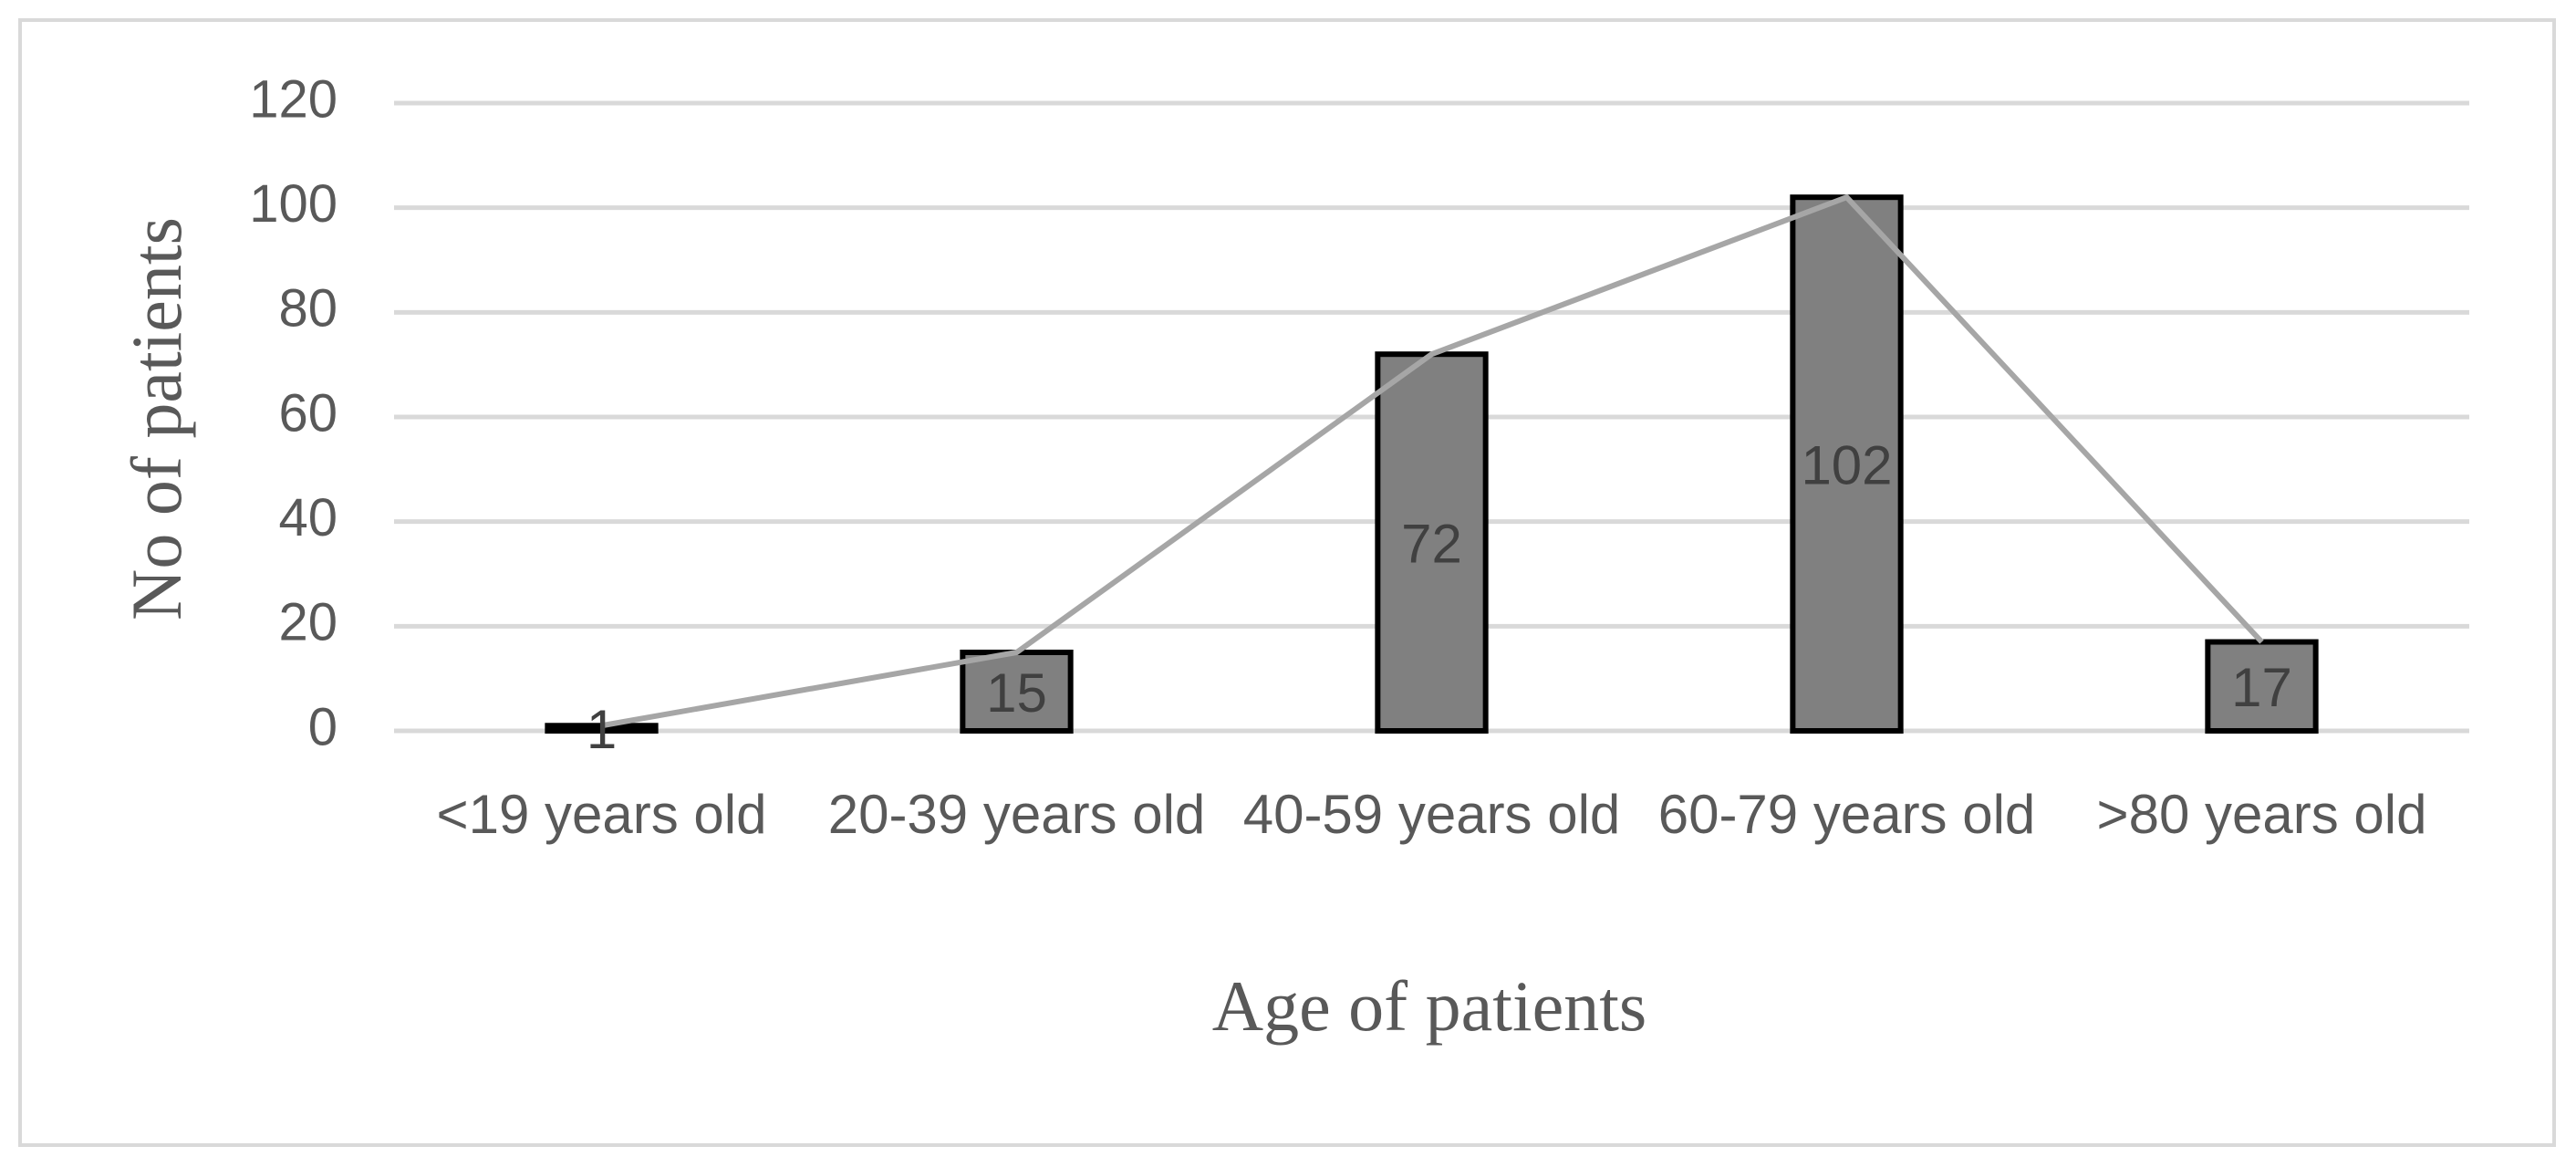 This screenshot has height=1167, width=2576. What do you see at coordinates (1432, 814) in the screenshot?
I see `x-tick-label: 40-59 years old` at bounding box center [1432, 814].